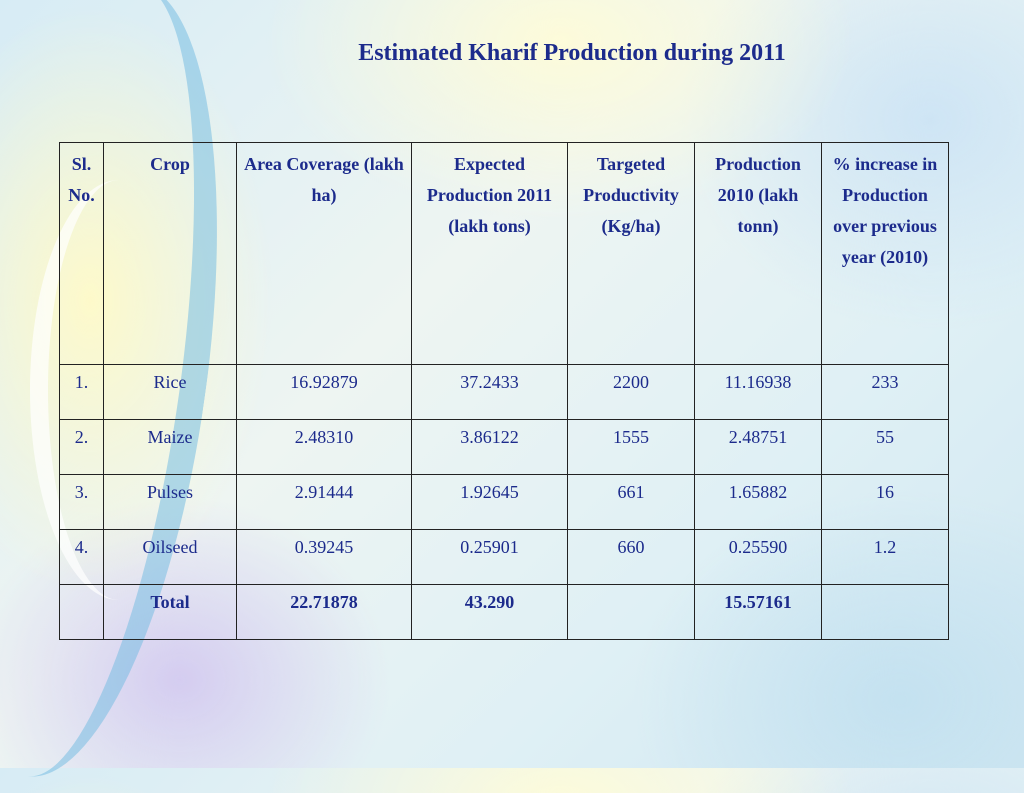 The width and height of the screenshot is (1024, 793). I want to click on slide-title: Estimated Kharif Production during 2011, so click(572, 53).